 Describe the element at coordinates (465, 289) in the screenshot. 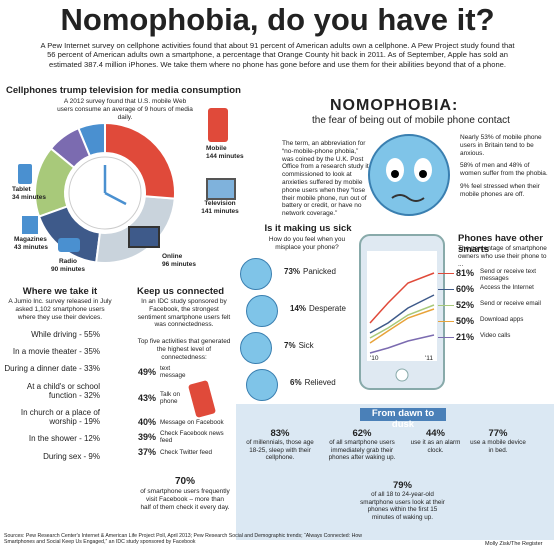

I see `pct: 60%` at that location.